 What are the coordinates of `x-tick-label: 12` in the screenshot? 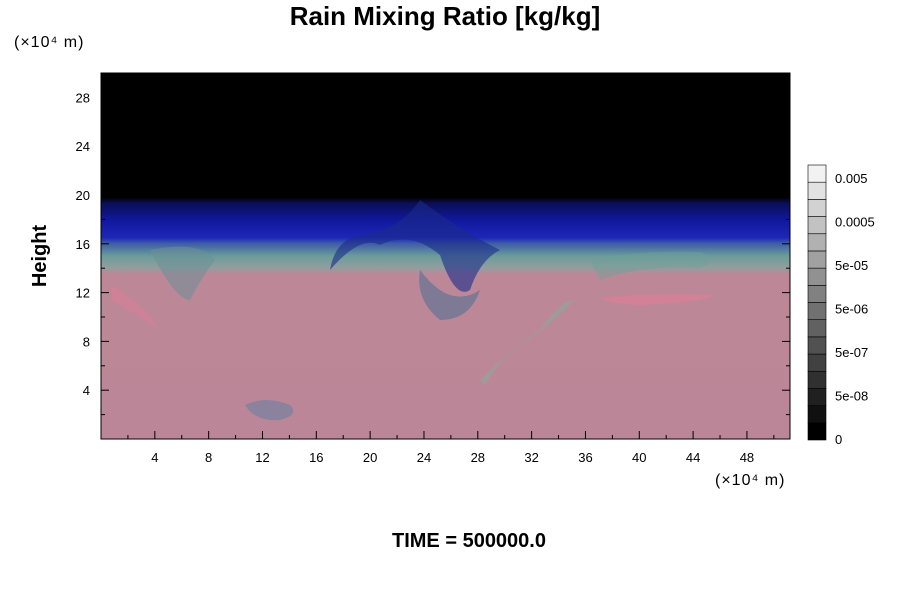 It's located at (262, 457).